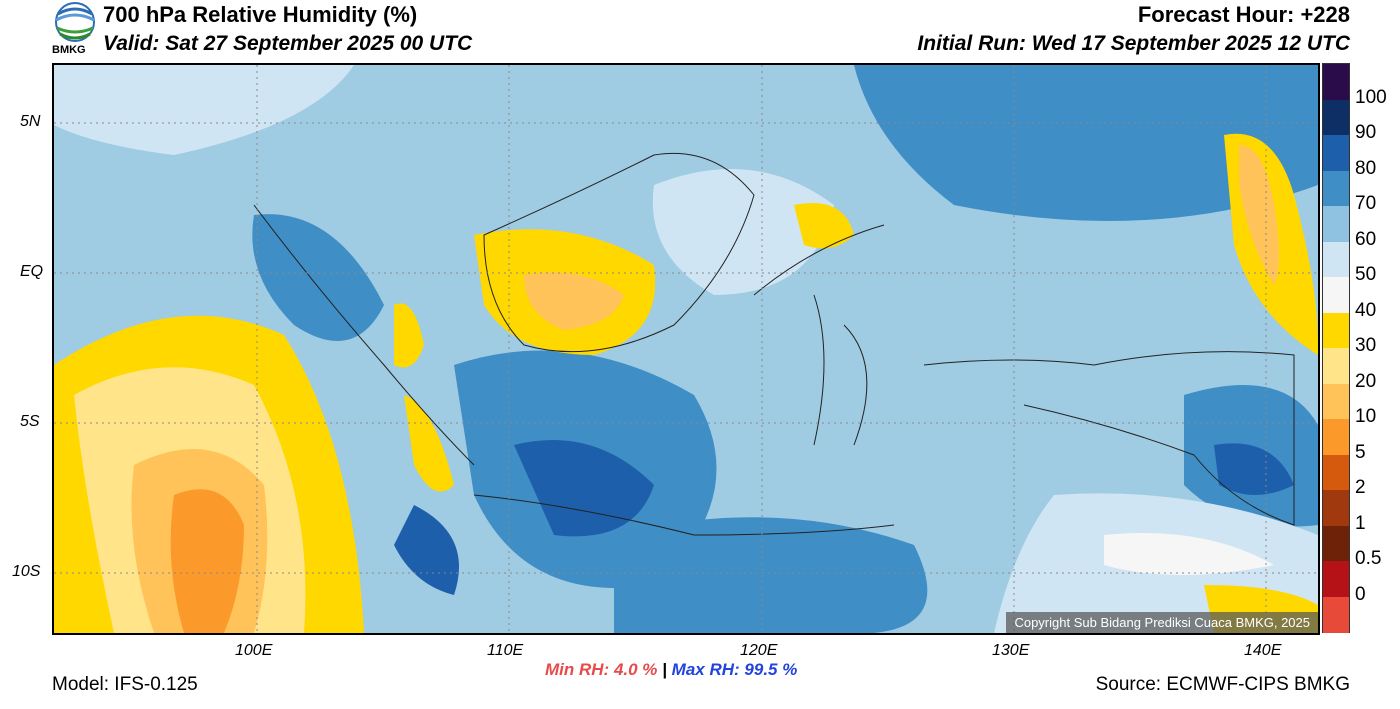 The width and height of the screenshot is (1400, 709). I want to click on legend-label-70: 70, so click(1366, 203).